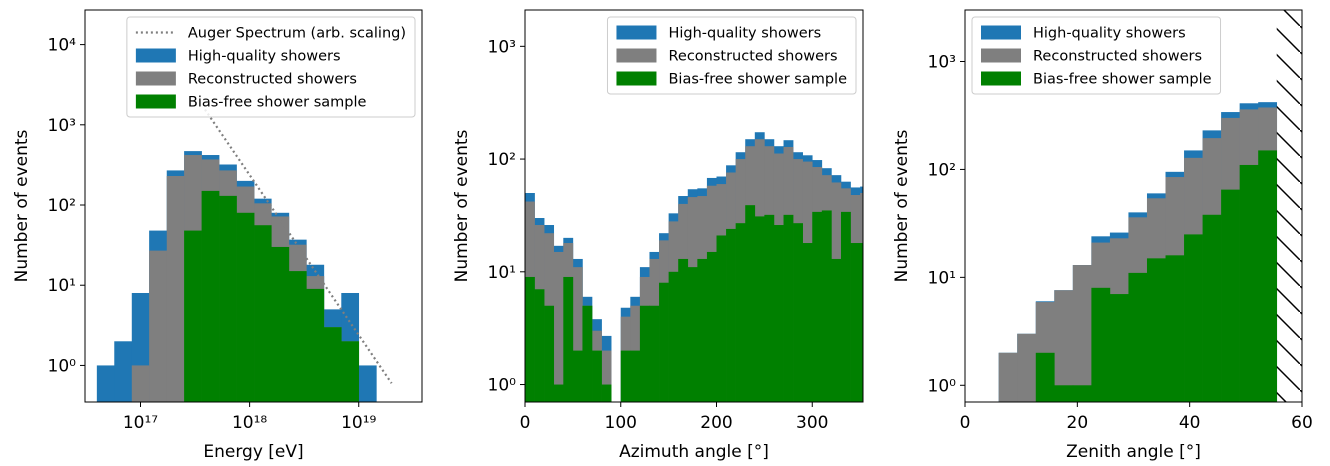 The width and height of the screenshot is (1330, 466). Describe the element at coordinates (1289, 206) in the screenshot. I see `excluded-region` at that location.